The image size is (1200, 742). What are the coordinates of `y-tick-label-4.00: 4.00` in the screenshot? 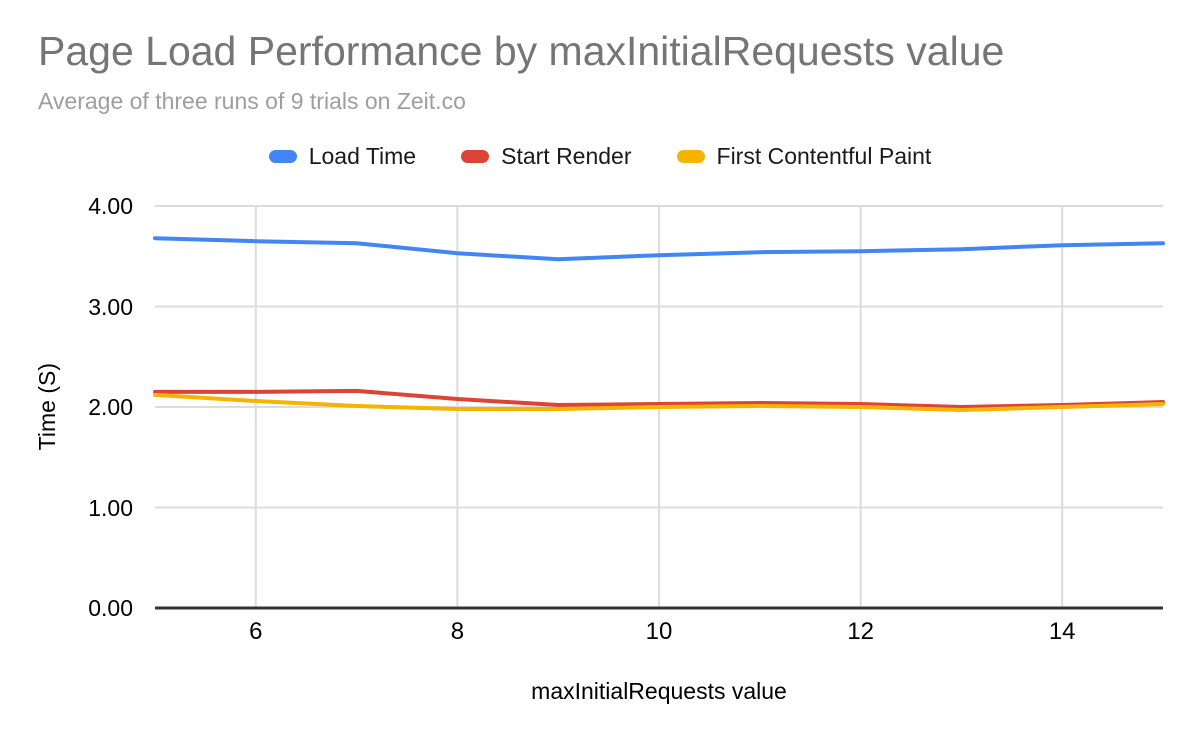 It's located at (110, 206).